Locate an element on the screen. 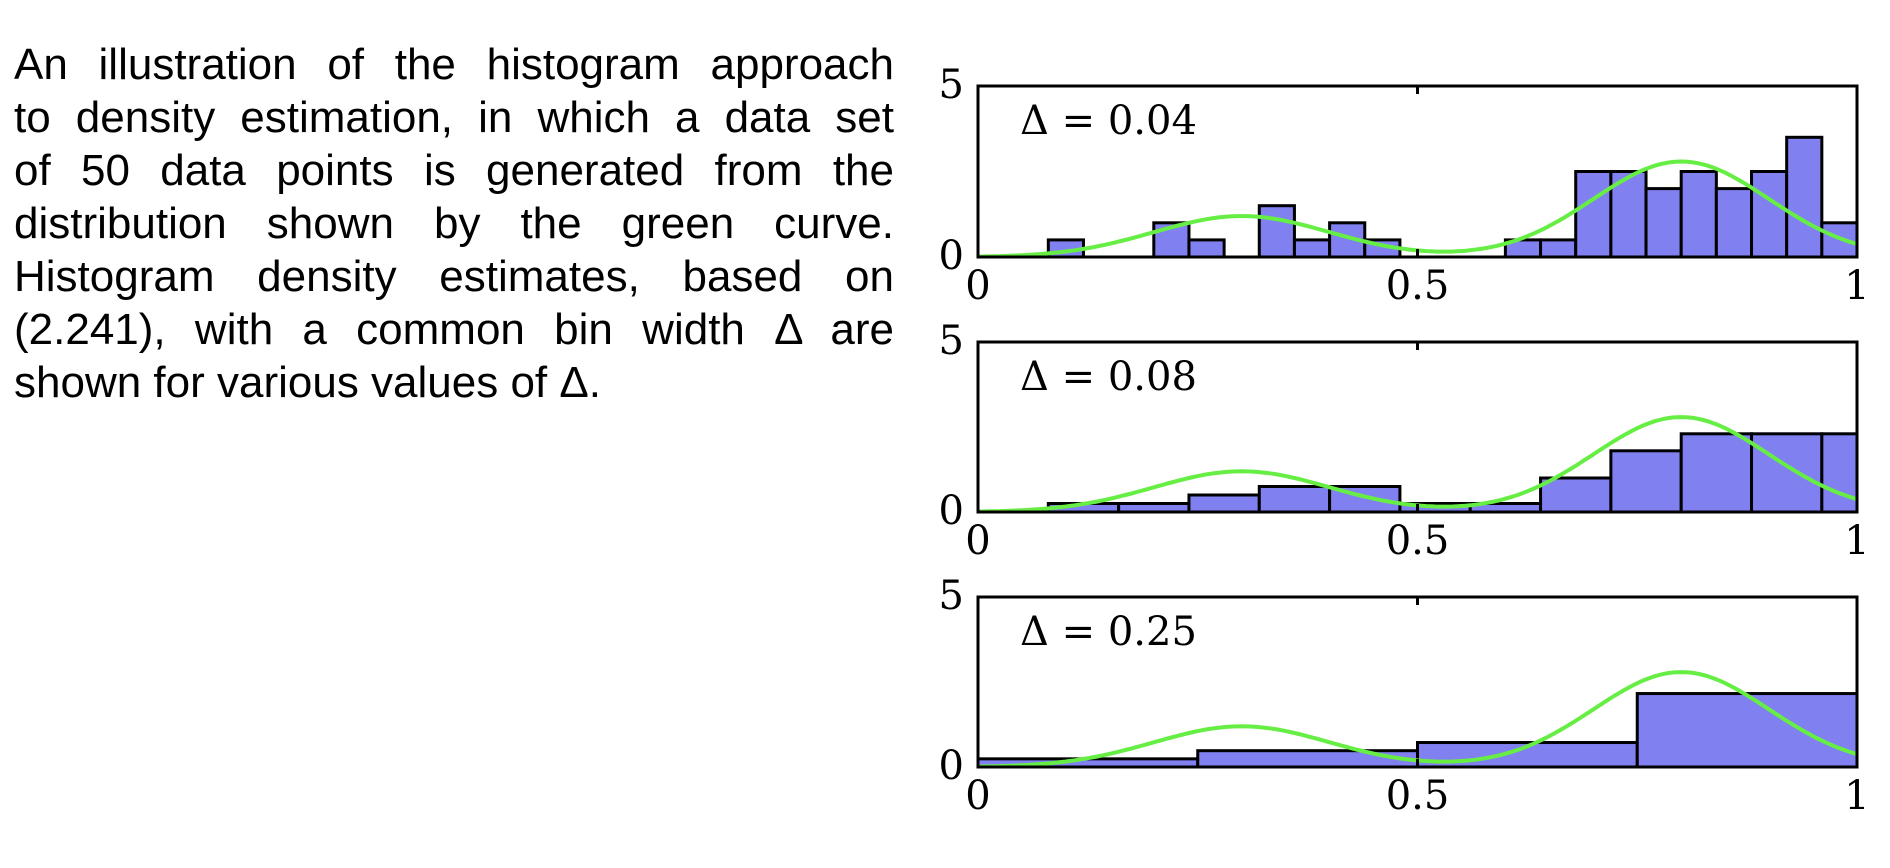  bin-width-label: Δ = 0.04 is located at coordinates (1108, 121).